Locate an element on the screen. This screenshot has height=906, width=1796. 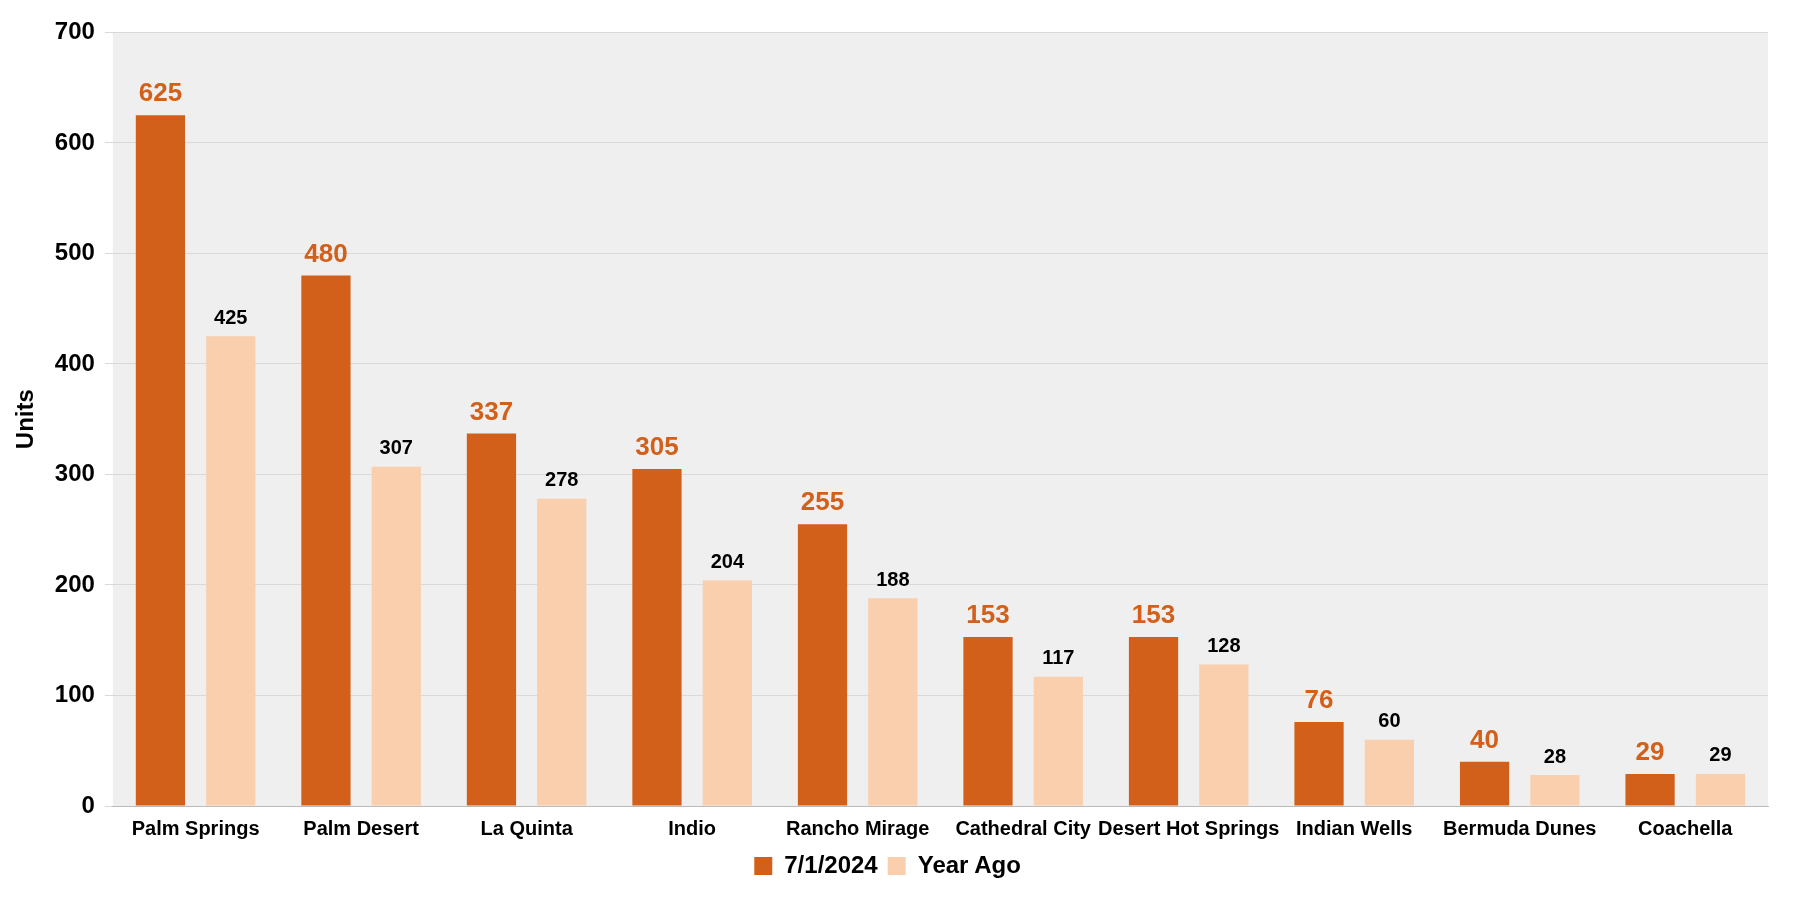
y-tick-label: 0 is located at coordinates (88, 804).